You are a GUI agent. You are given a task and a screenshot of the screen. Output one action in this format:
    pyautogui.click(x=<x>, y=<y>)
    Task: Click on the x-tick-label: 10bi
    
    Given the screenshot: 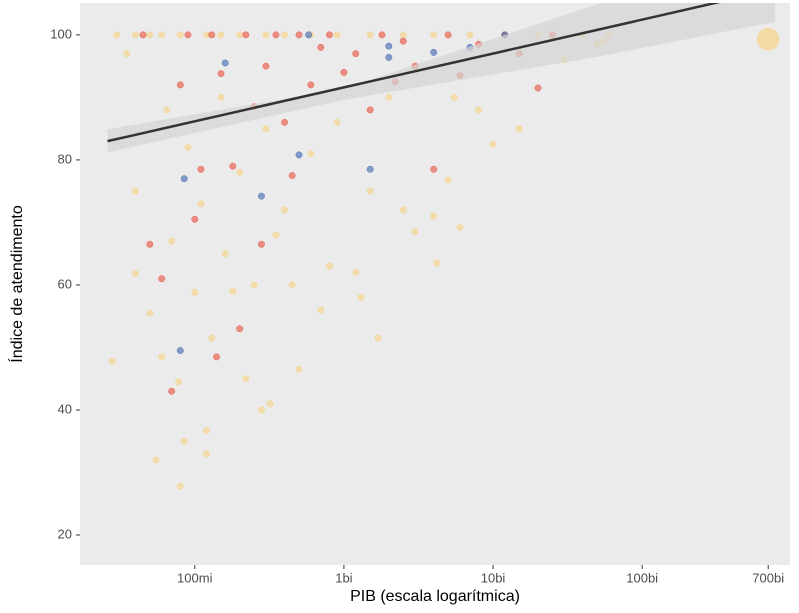 What is the action you would take?
    pyautogui.click(x=493, y=577)
    